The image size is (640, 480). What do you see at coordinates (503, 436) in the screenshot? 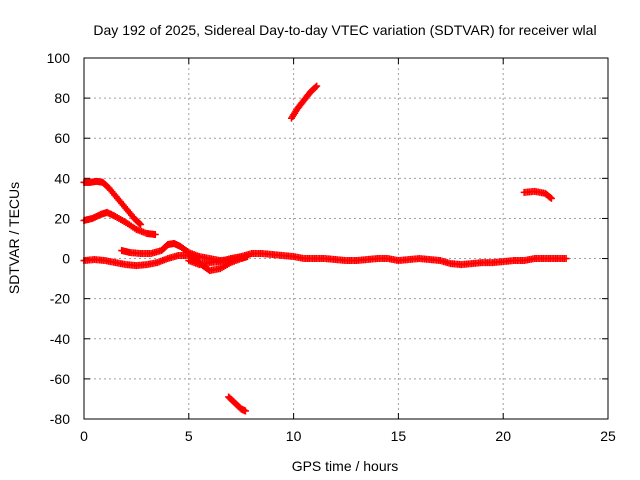
I see `x-tick-label: 20` at bounding box center [503, 436].